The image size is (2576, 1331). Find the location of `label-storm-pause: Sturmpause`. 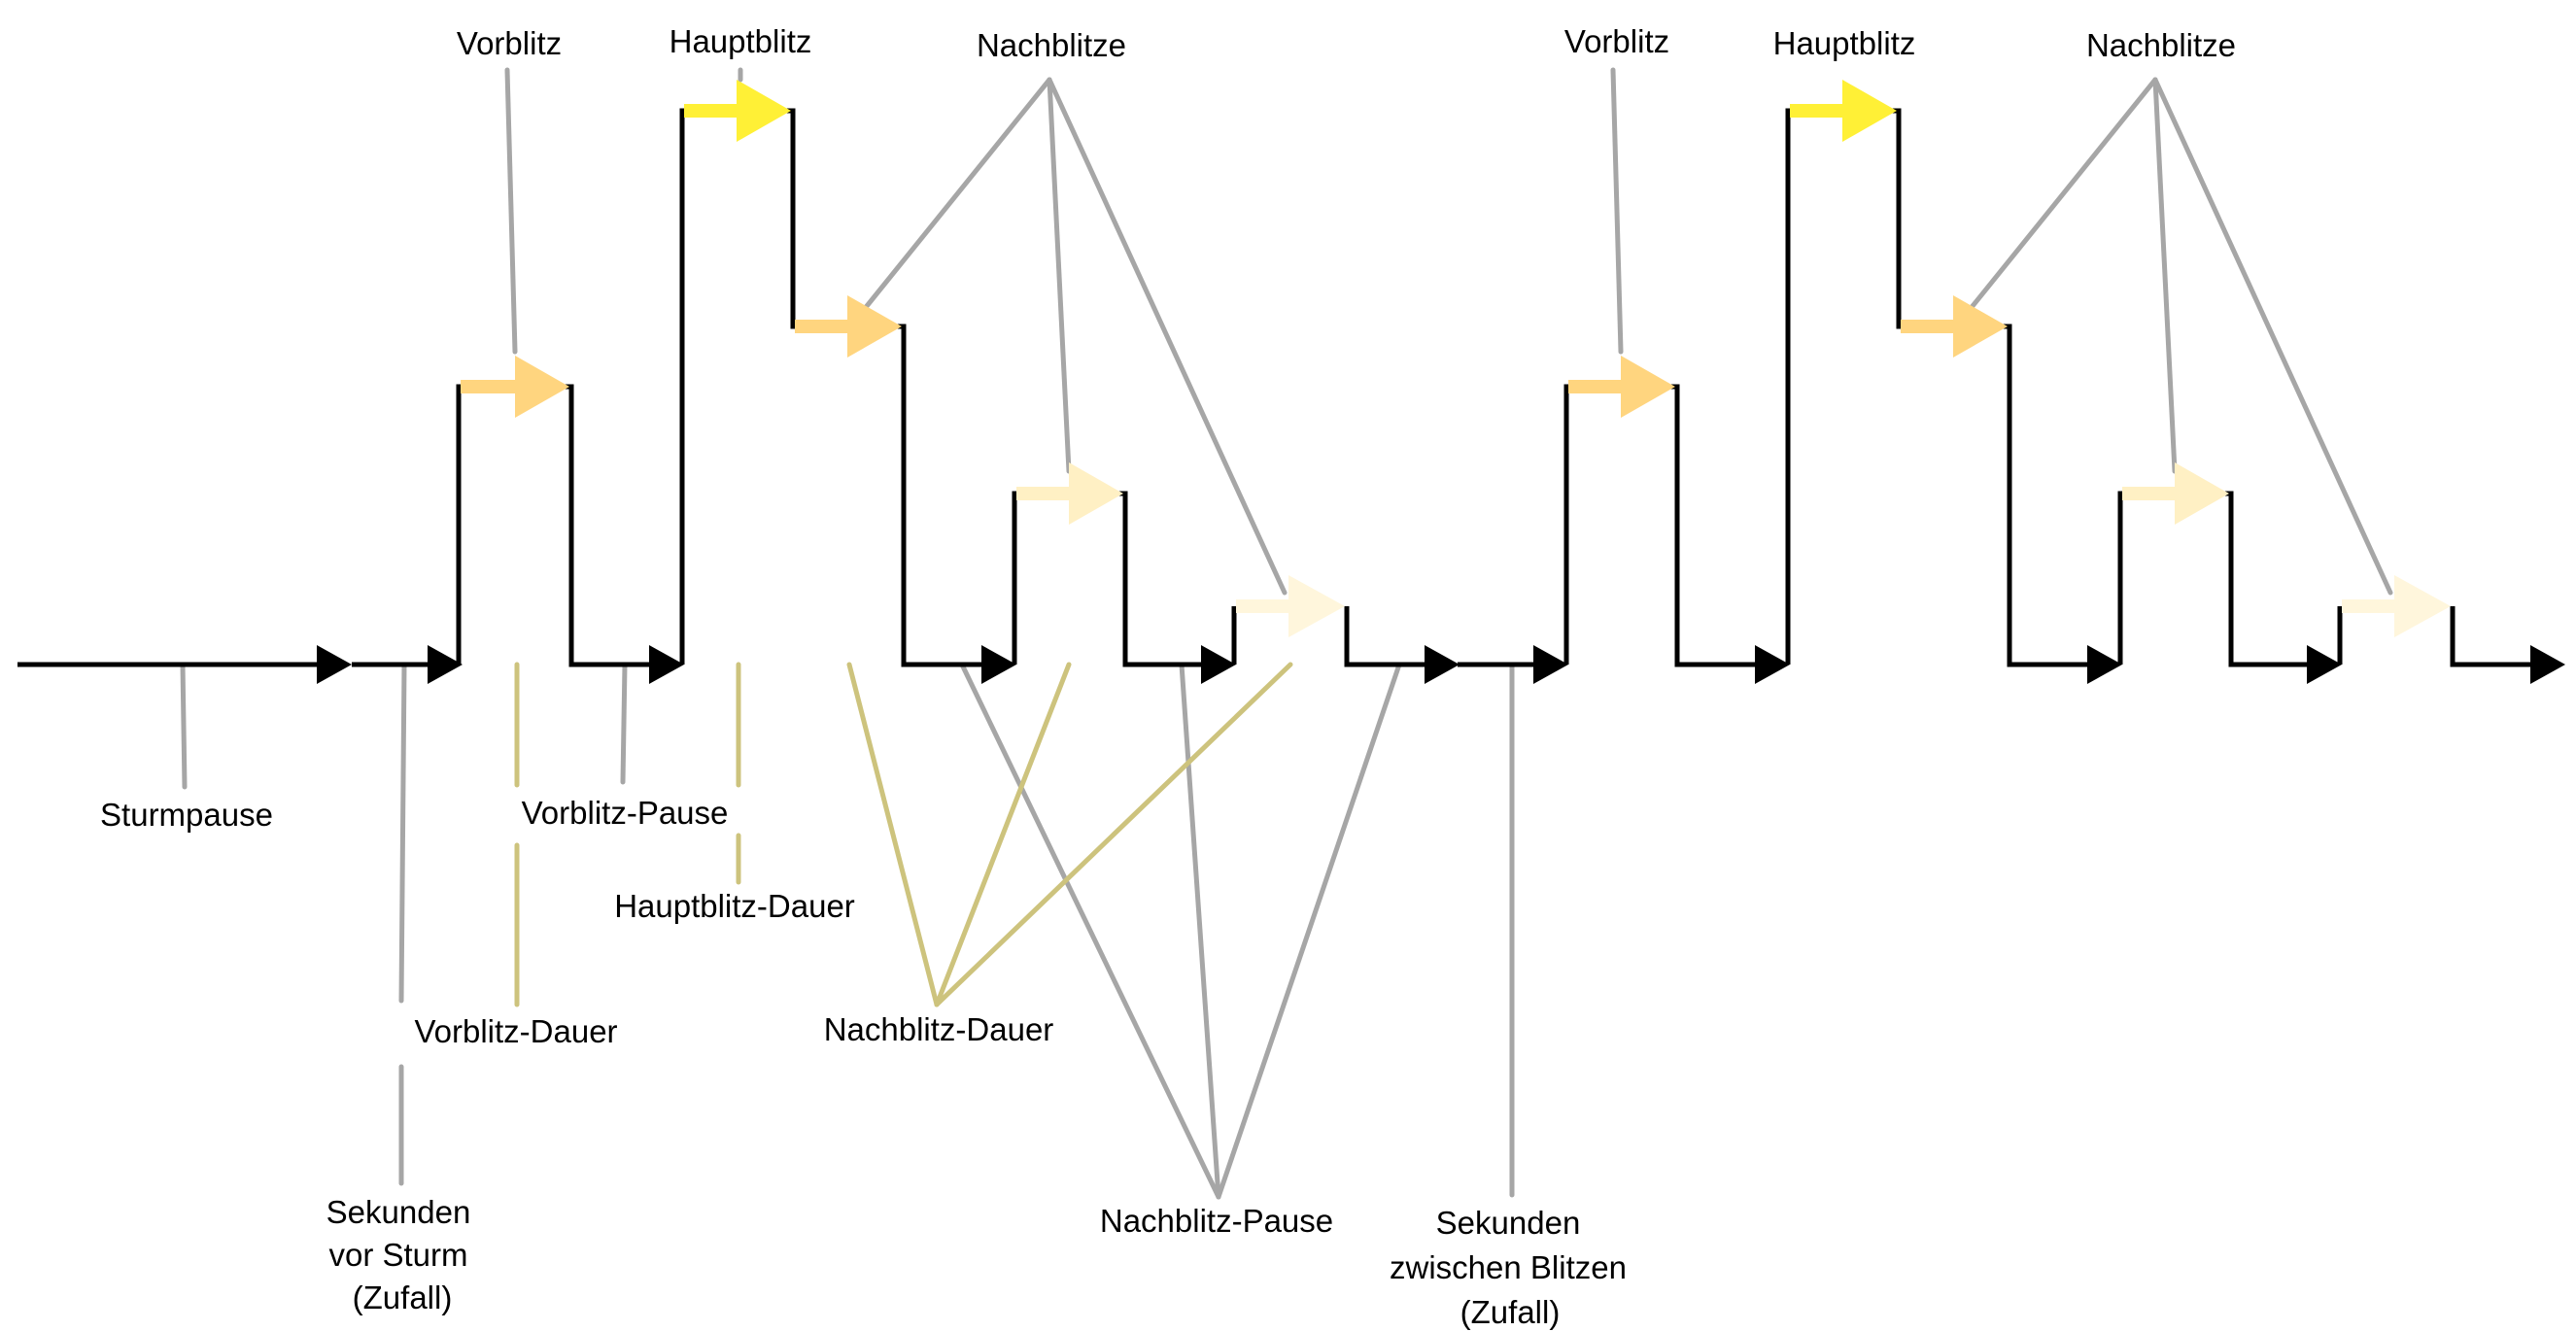

label-storm-pause: Sturmpause is located at coordinates (187, 815).